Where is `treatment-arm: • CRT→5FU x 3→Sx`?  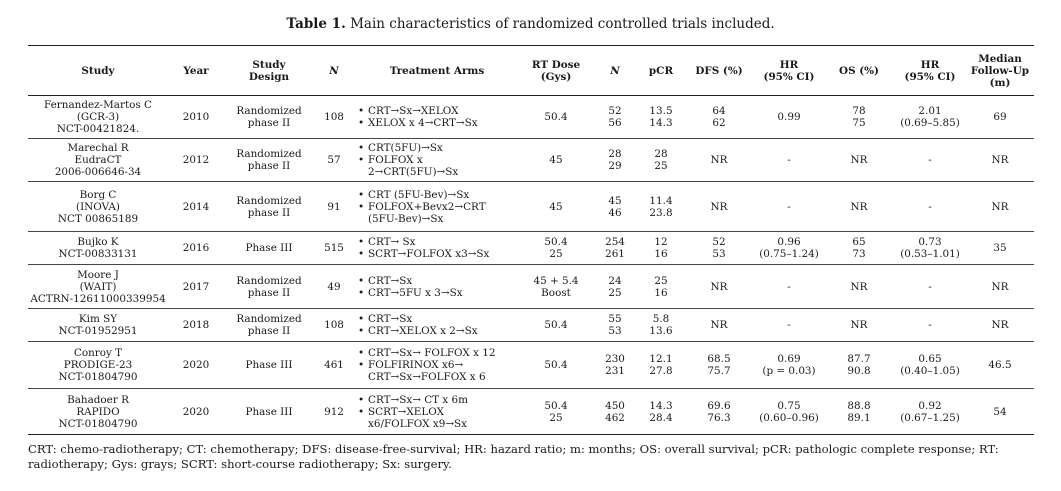
treatment-arm: • CRT→5FU x 3→Sx is located at coordinates (438, 293).